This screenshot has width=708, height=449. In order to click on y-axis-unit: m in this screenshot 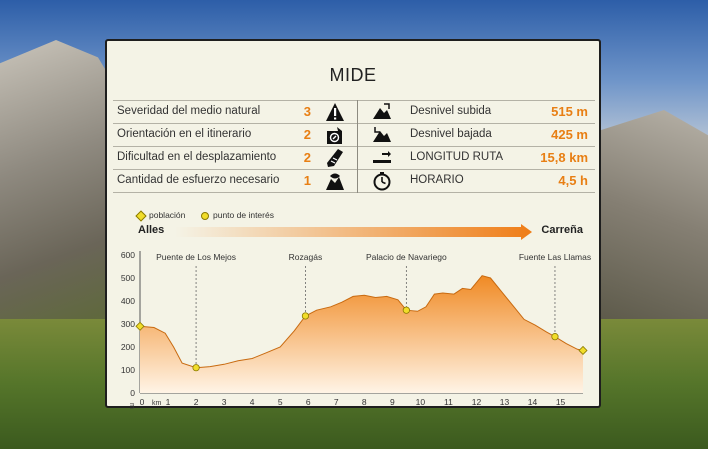, I will do `click(131, 406)`.